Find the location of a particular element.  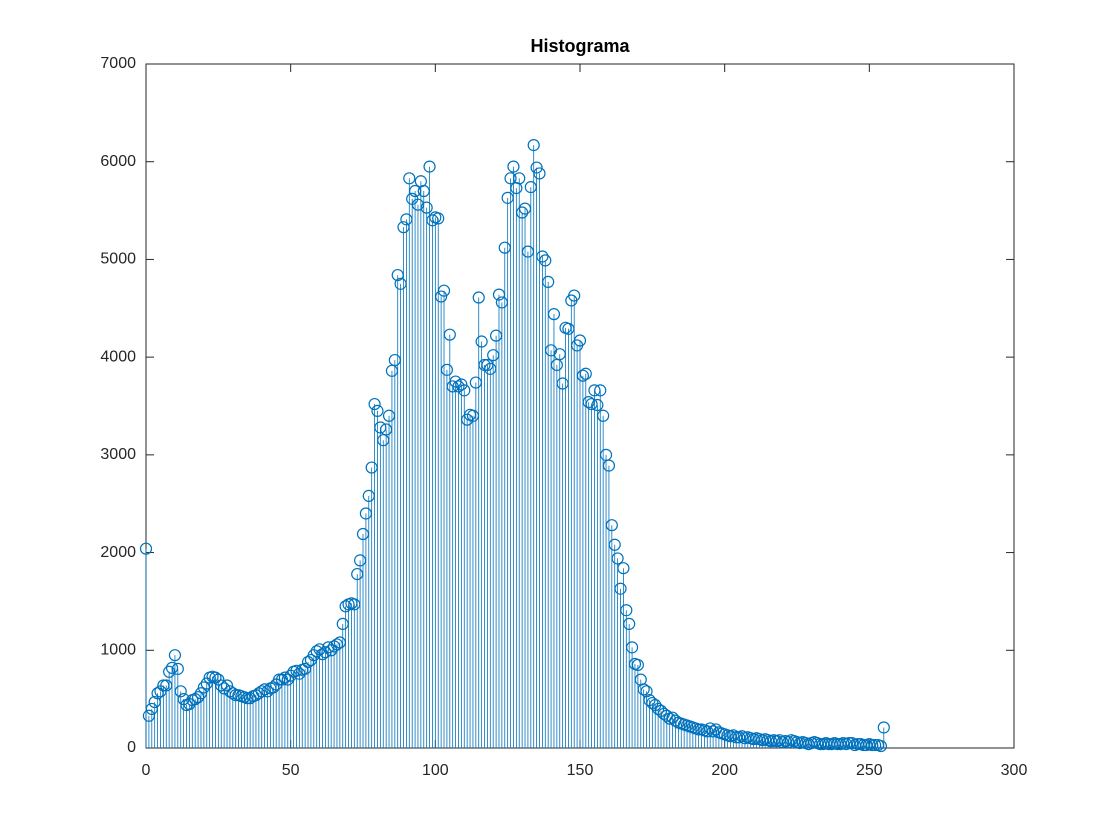

chart-title: Histograma is located at coordinates (580, 46).